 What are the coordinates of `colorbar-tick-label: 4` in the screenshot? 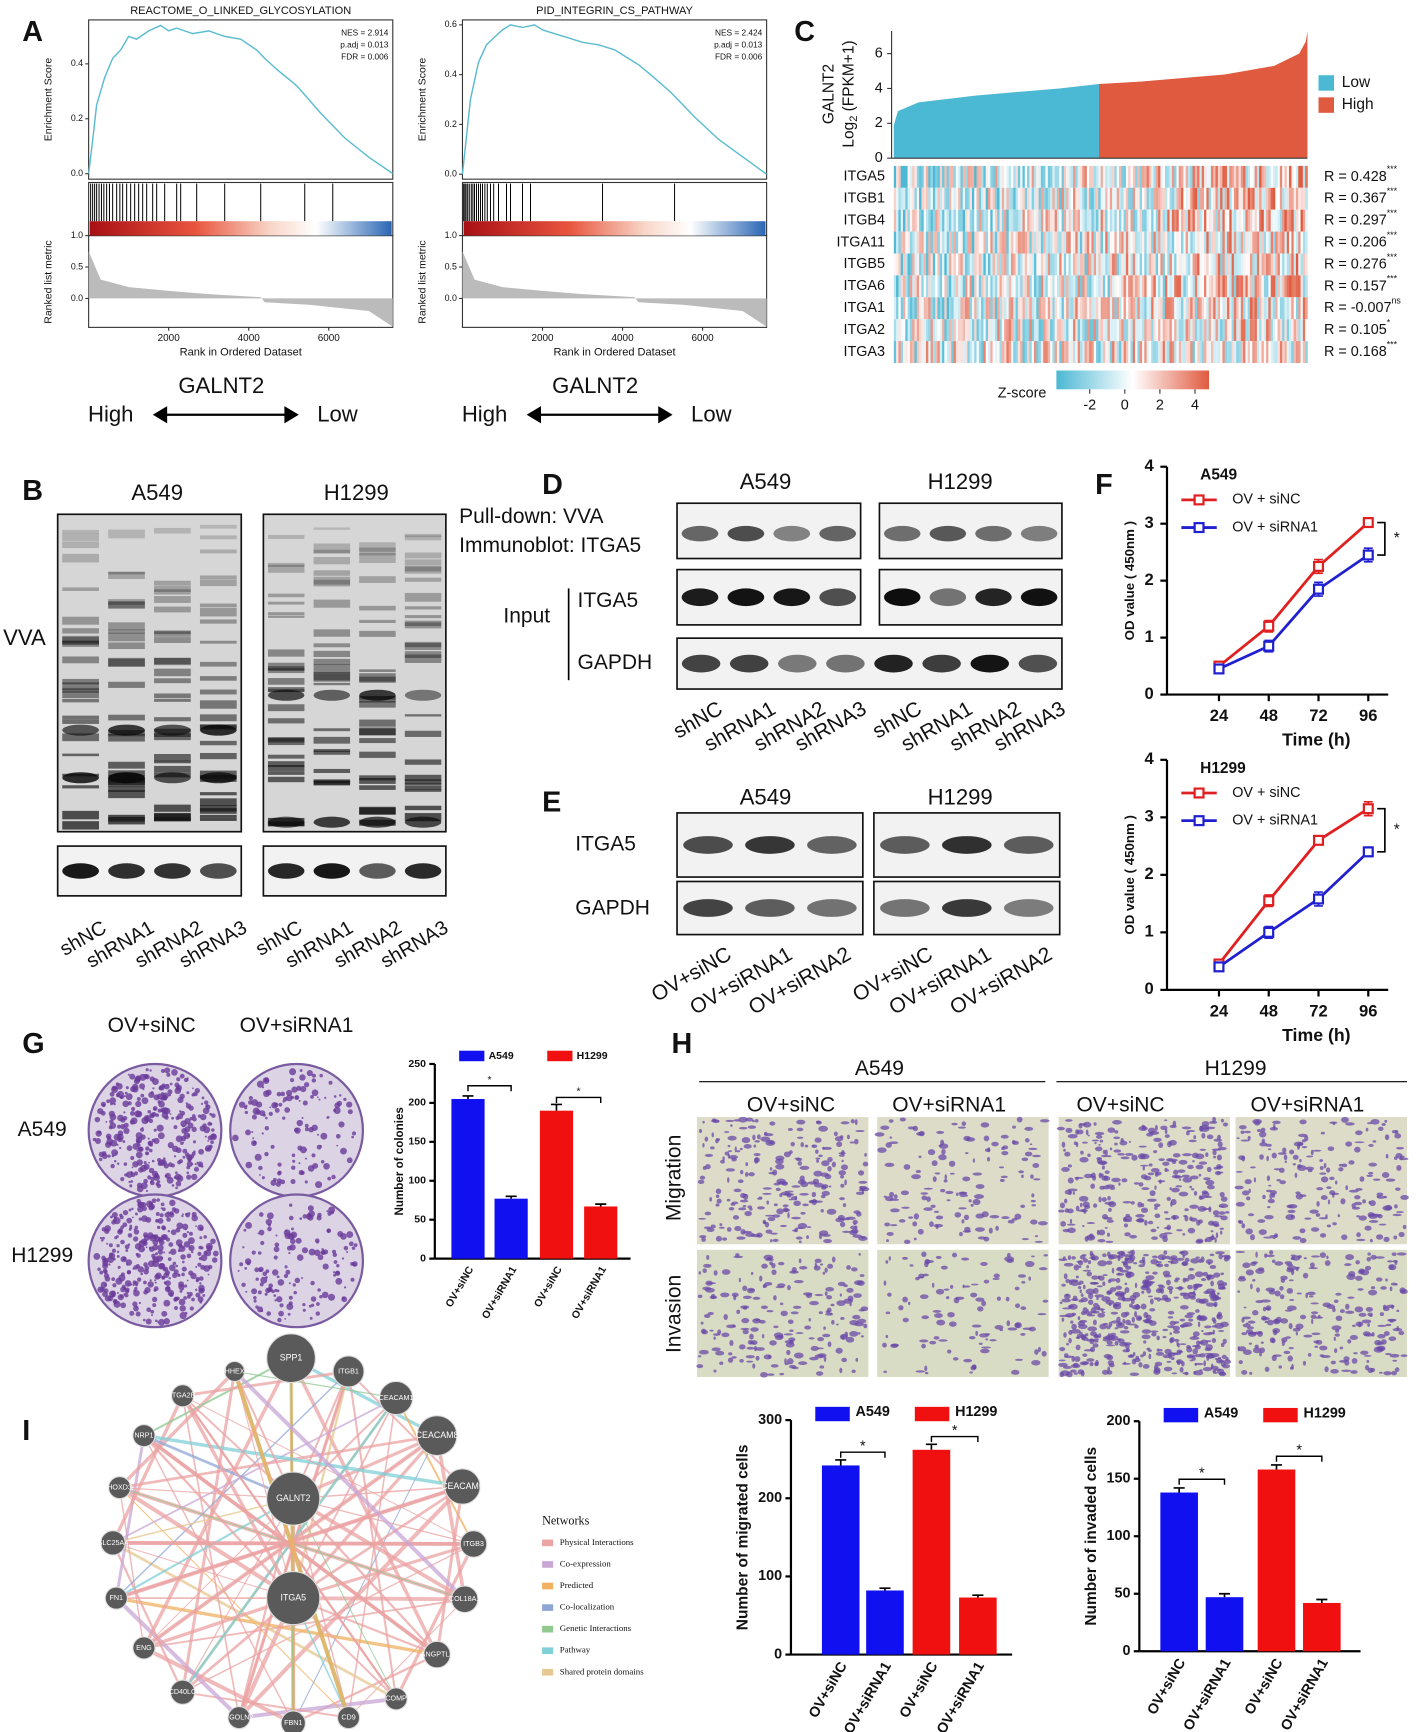 It's located at (1195, 406).